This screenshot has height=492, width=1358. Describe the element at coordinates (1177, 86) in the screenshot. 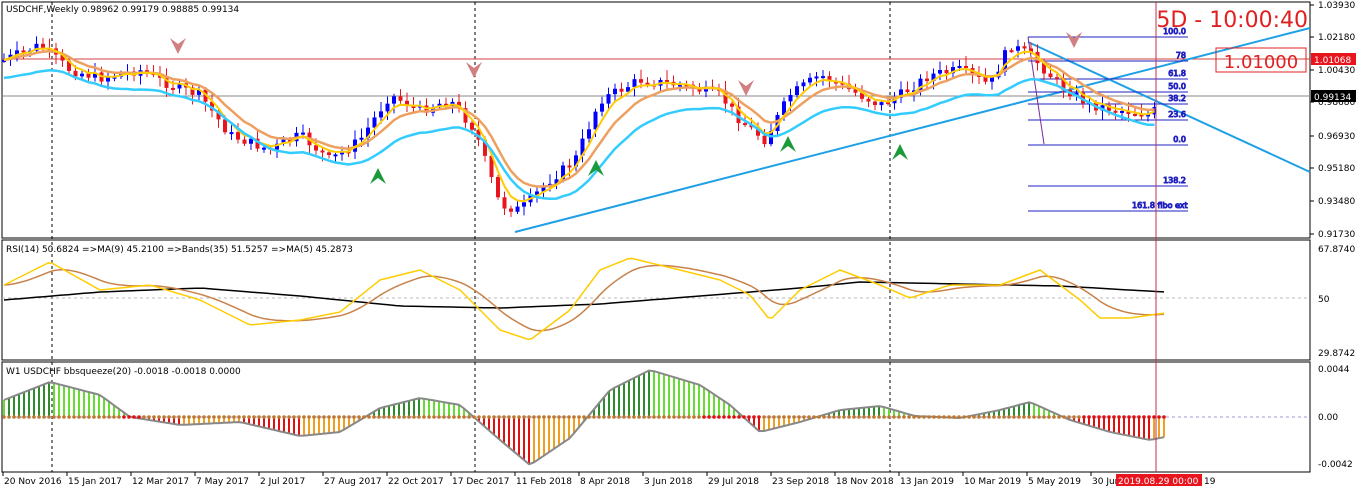

I see `fibo-level-label: 50.0` at that location.